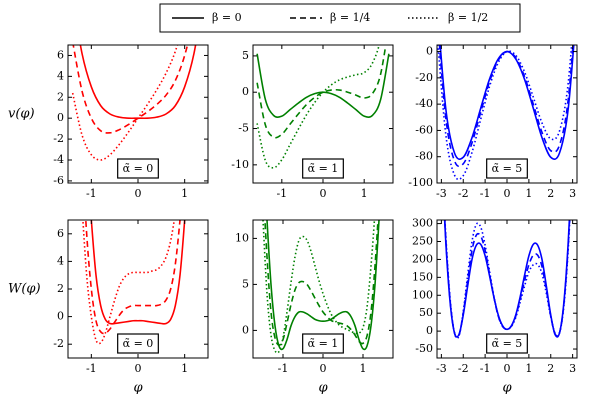  What do you see at coordinates (240, 164) in the screenshot?
I see `y-tick-label: -10` at bounding box center [240, 164].